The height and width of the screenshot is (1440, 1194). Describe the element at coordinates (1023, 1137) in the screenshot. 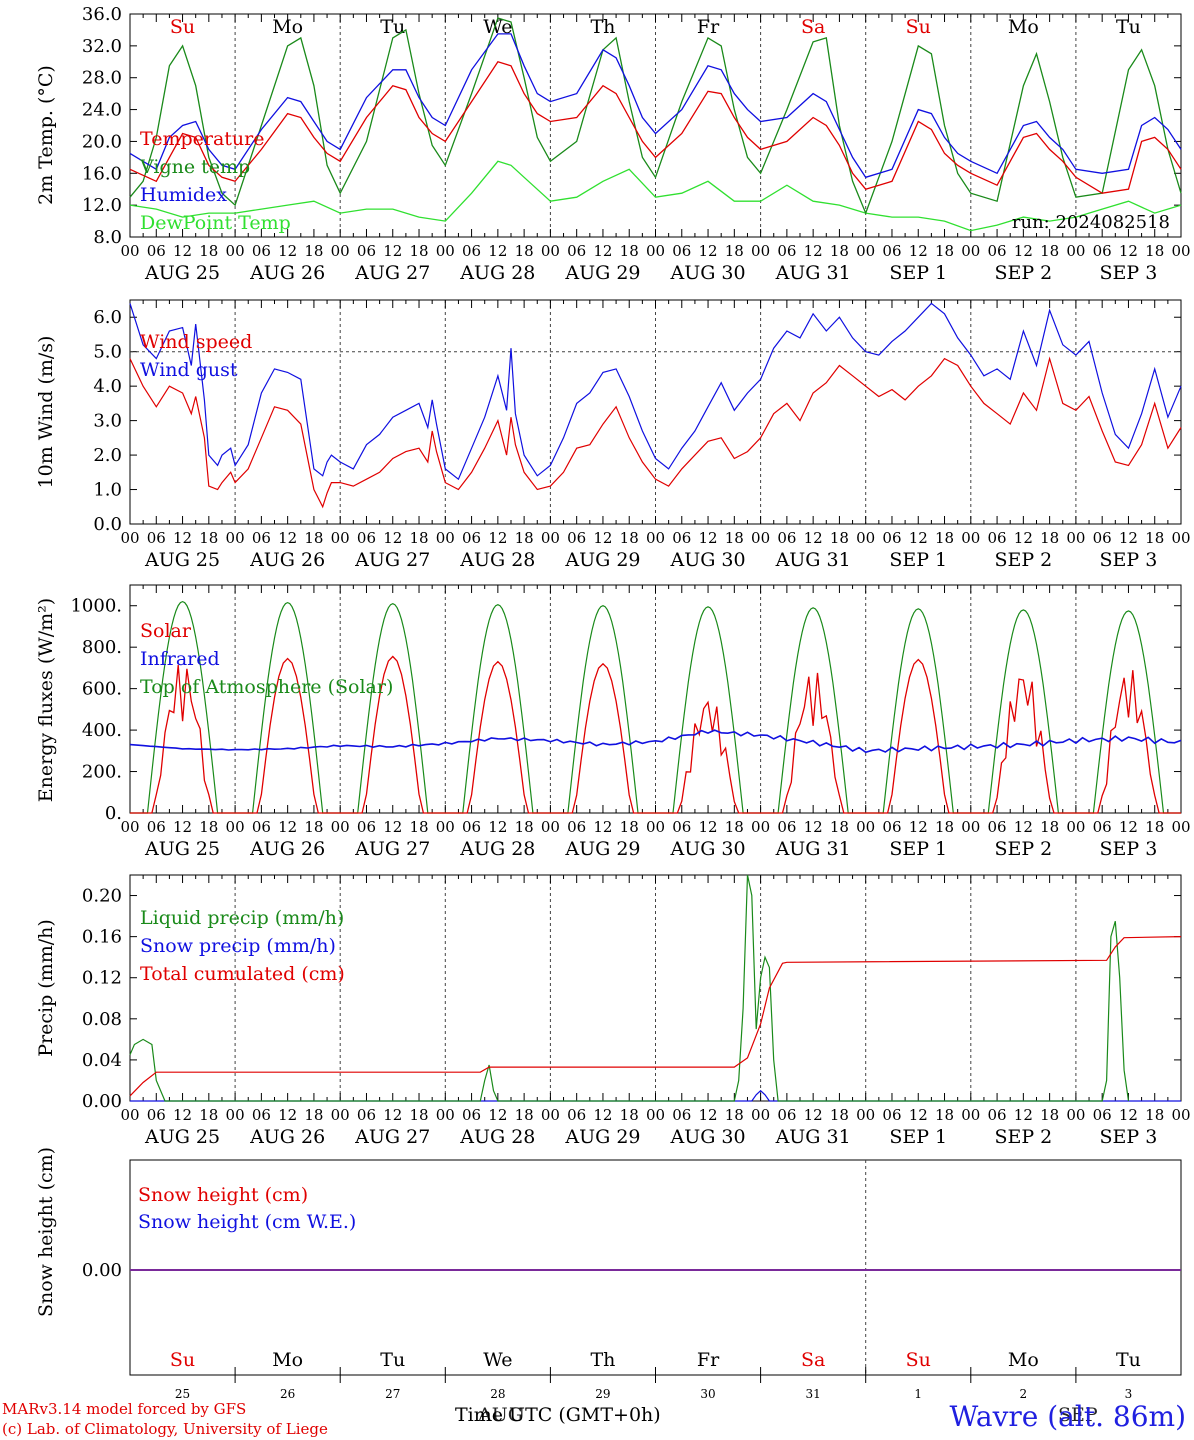

I see `date-label: SEP 2` at that location.